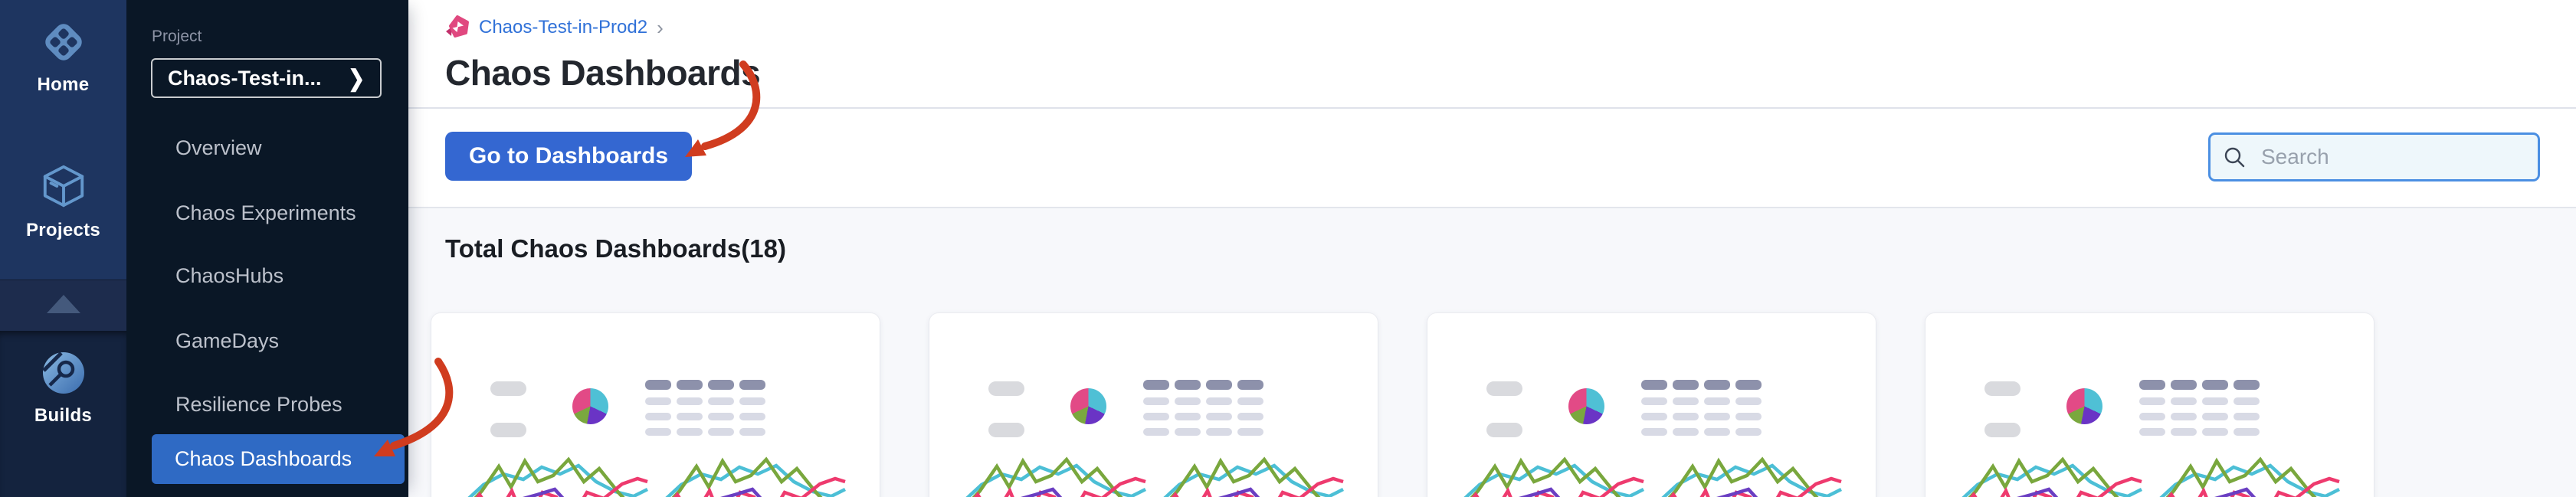 The image size is (2576, 497). I want to click on rail-collapse-strip, so click(63, 306).